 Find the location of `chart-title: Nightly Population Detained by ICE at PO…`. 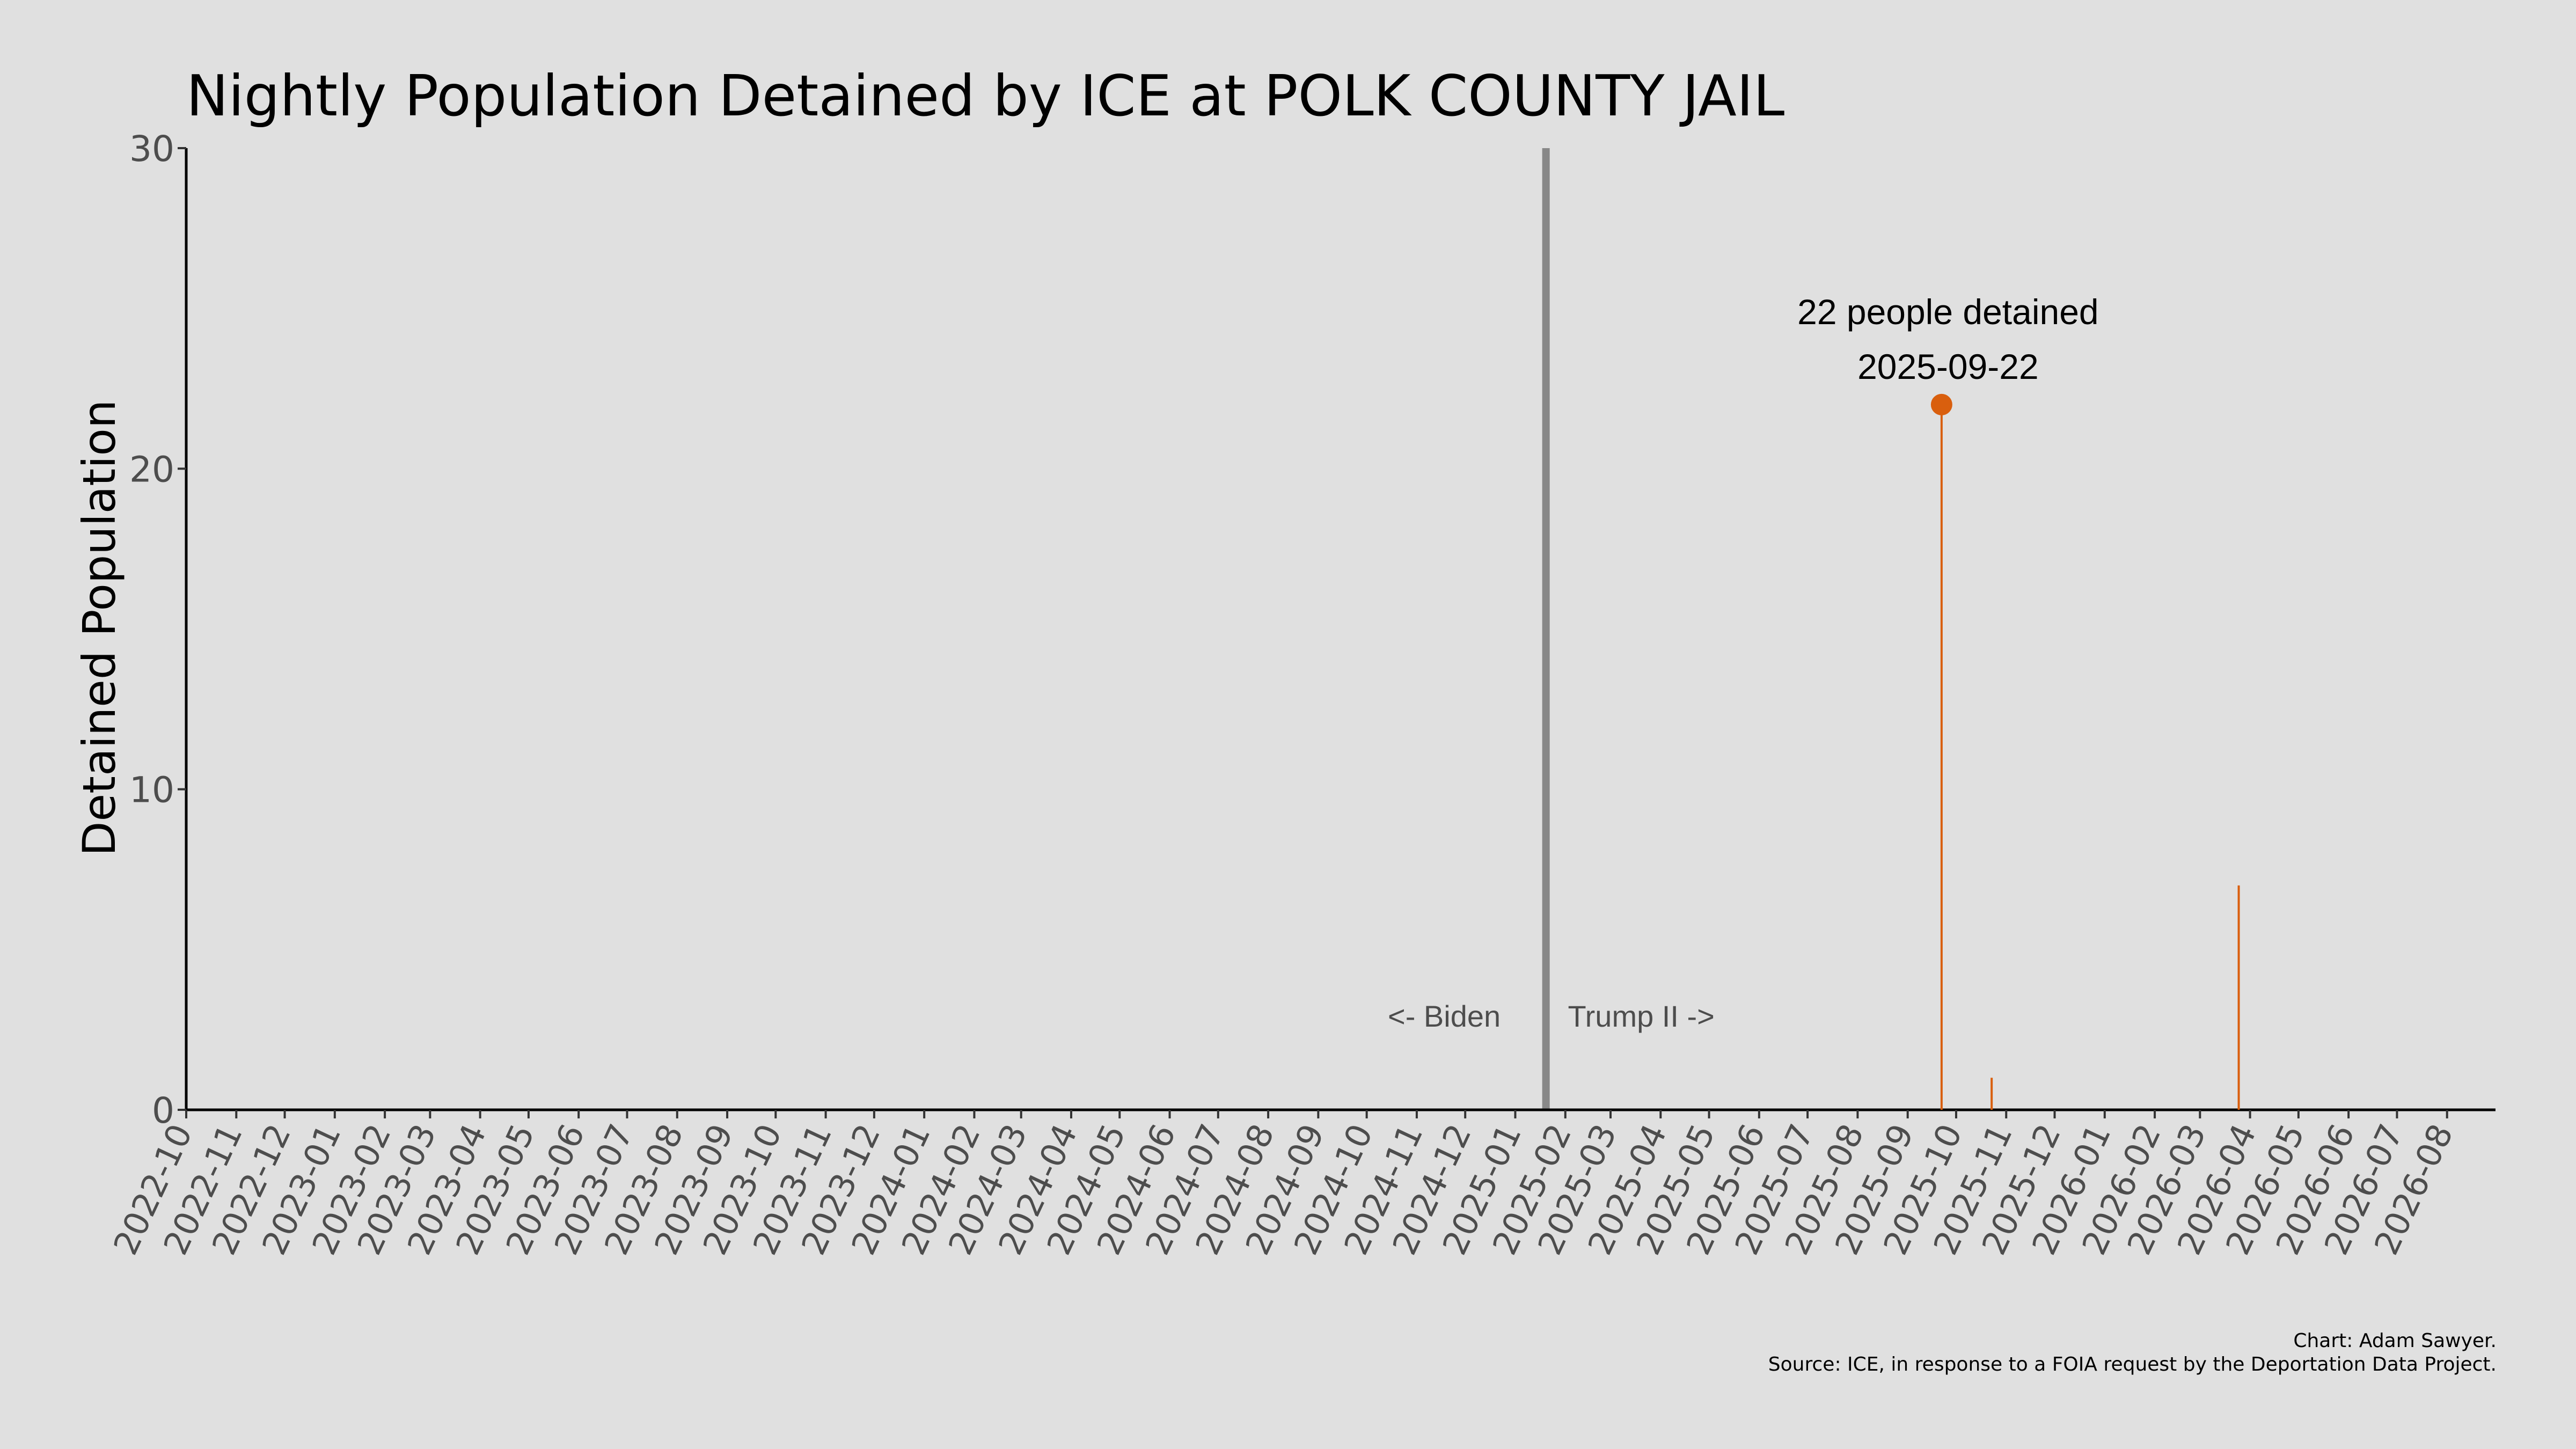

chart-title: Nightly Population Detained by ICE at PO… is located at coordinates (985, 96).